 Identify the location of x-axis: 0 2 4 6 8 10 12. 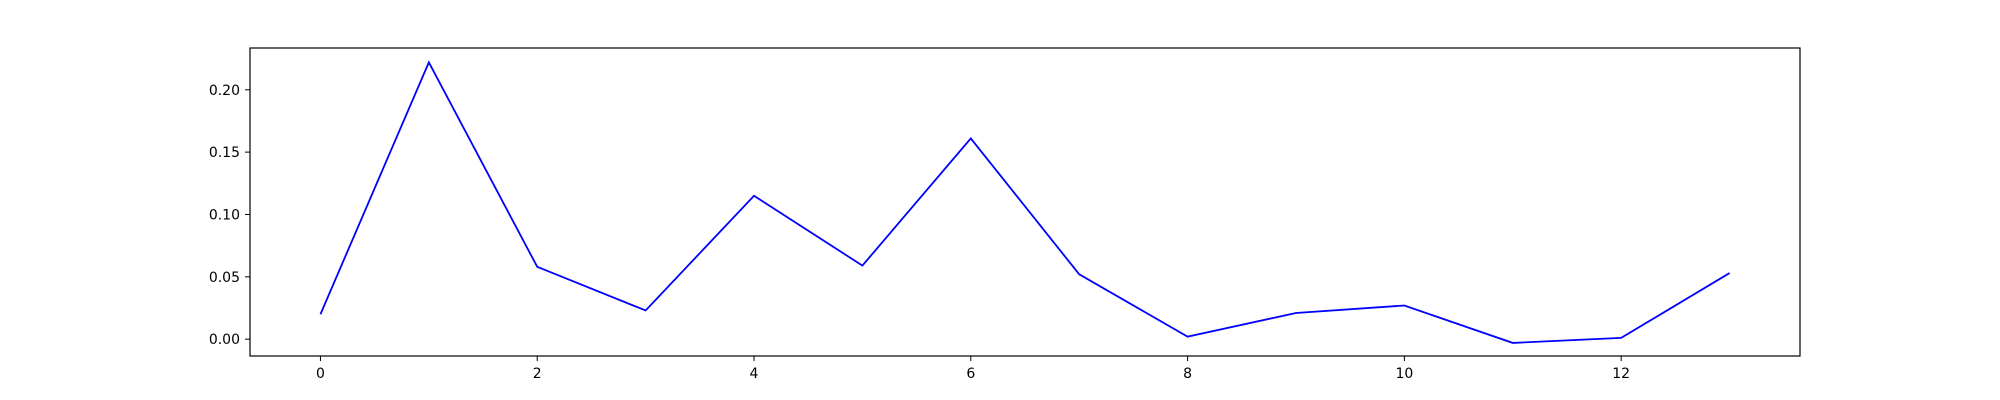
(973, 369).